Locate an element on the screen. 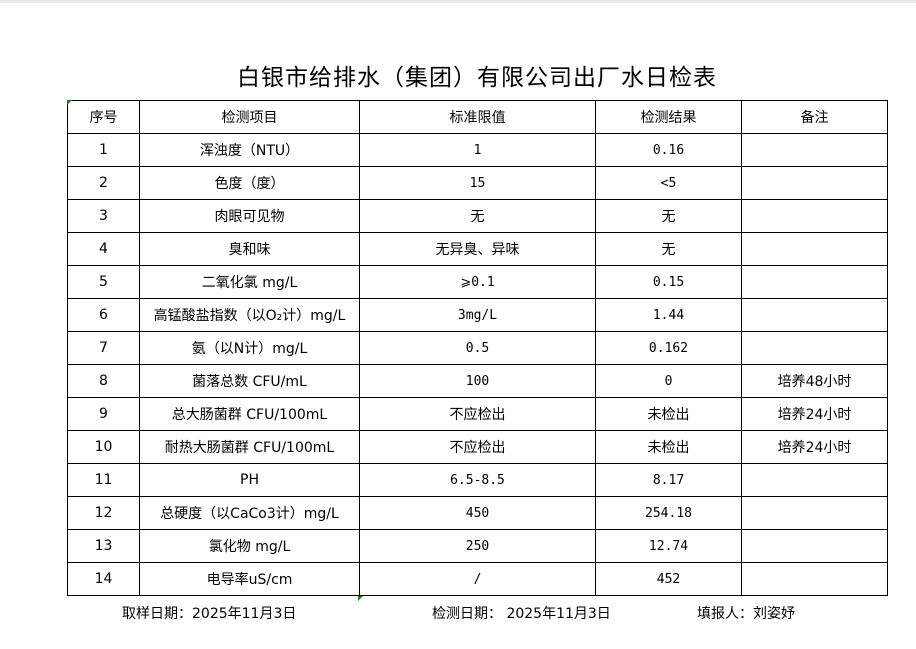  standard-limit: 0.5 is located at coordinates (477, 348).